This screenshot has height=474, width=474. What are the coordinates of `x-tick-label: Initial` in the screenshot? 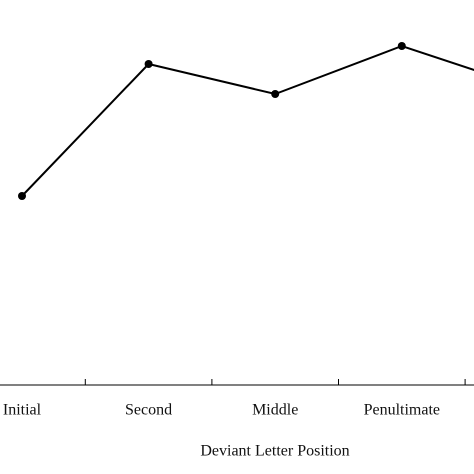 It's located at (22, 410).